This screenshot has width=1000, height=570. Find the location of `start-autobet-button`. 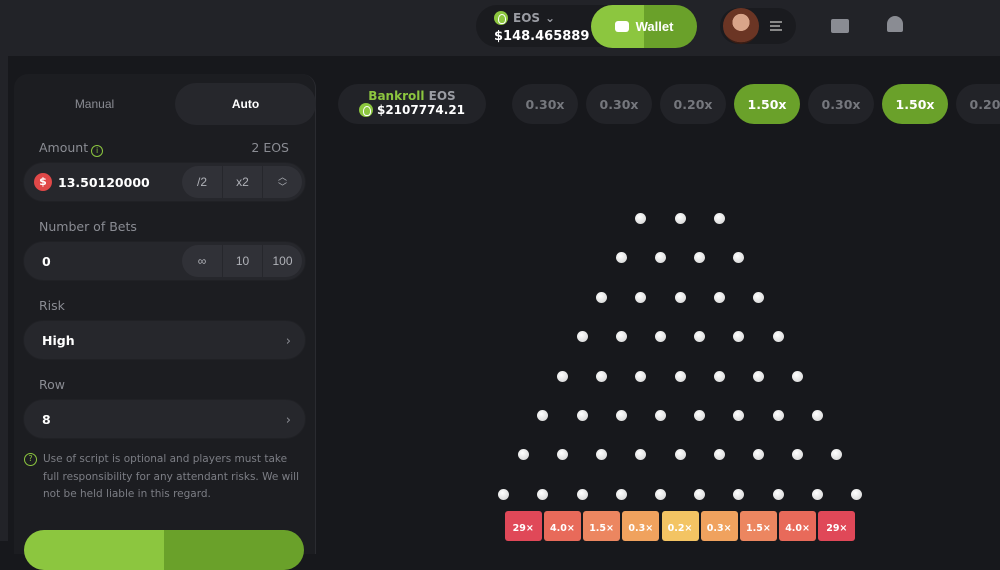

start-autobet-button is located at coordinates (164, 550).